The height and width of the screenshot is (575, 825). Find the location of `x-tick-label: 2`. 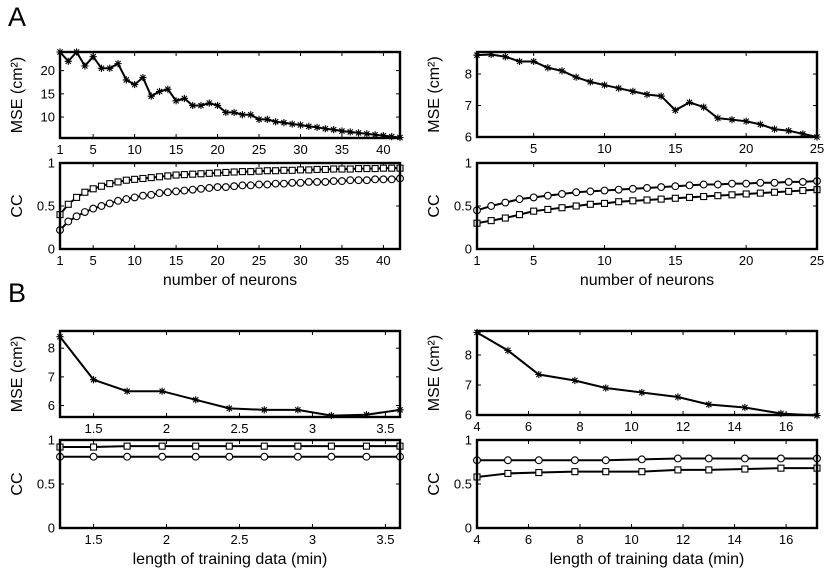

x-tick-label: 2 is located at coordinates (166, 428).